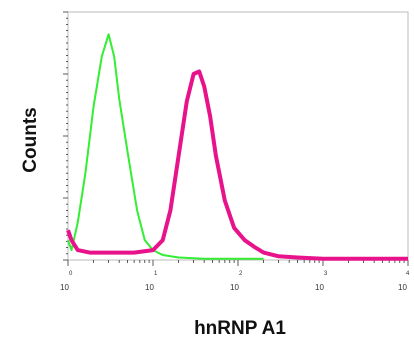  What do you see at coordinates (30, 139) in the screenshot?
I see `y-axis-label: Counts` at bounding box center [30, 139].